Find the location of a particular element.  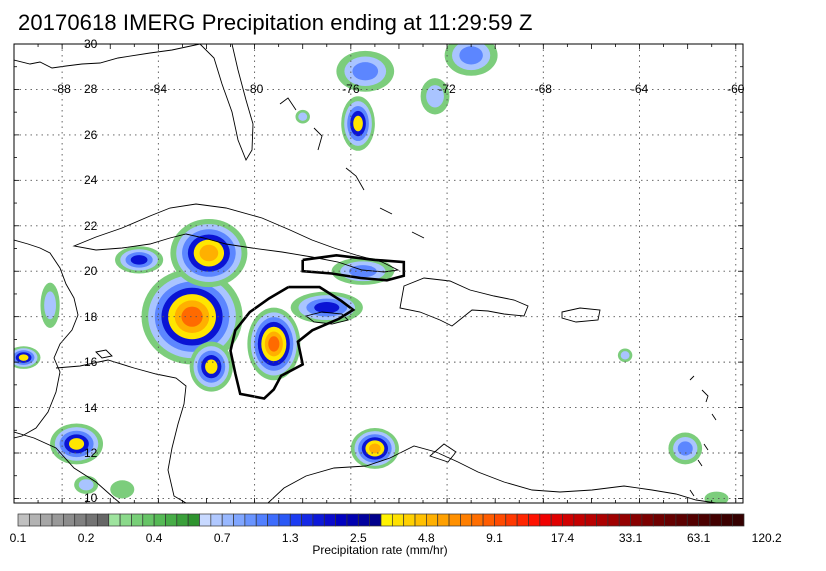

colorbar-tick-label: 0.4 is located at coordinates (154, 538).